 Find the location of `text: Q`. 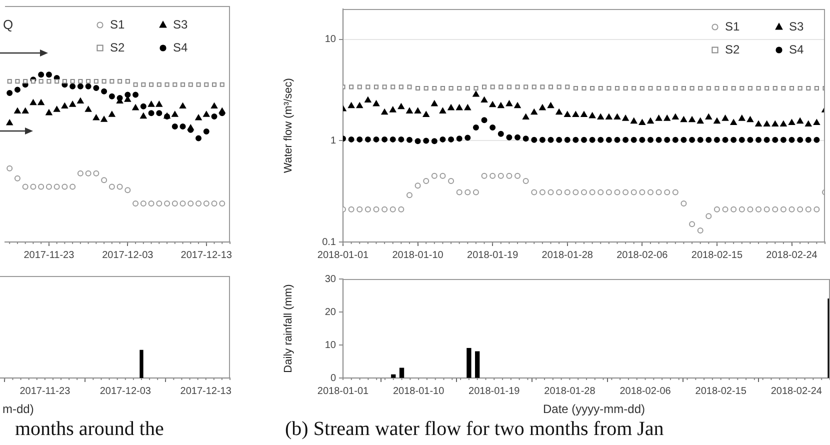

text: Q is located at coordinates (8, 24).